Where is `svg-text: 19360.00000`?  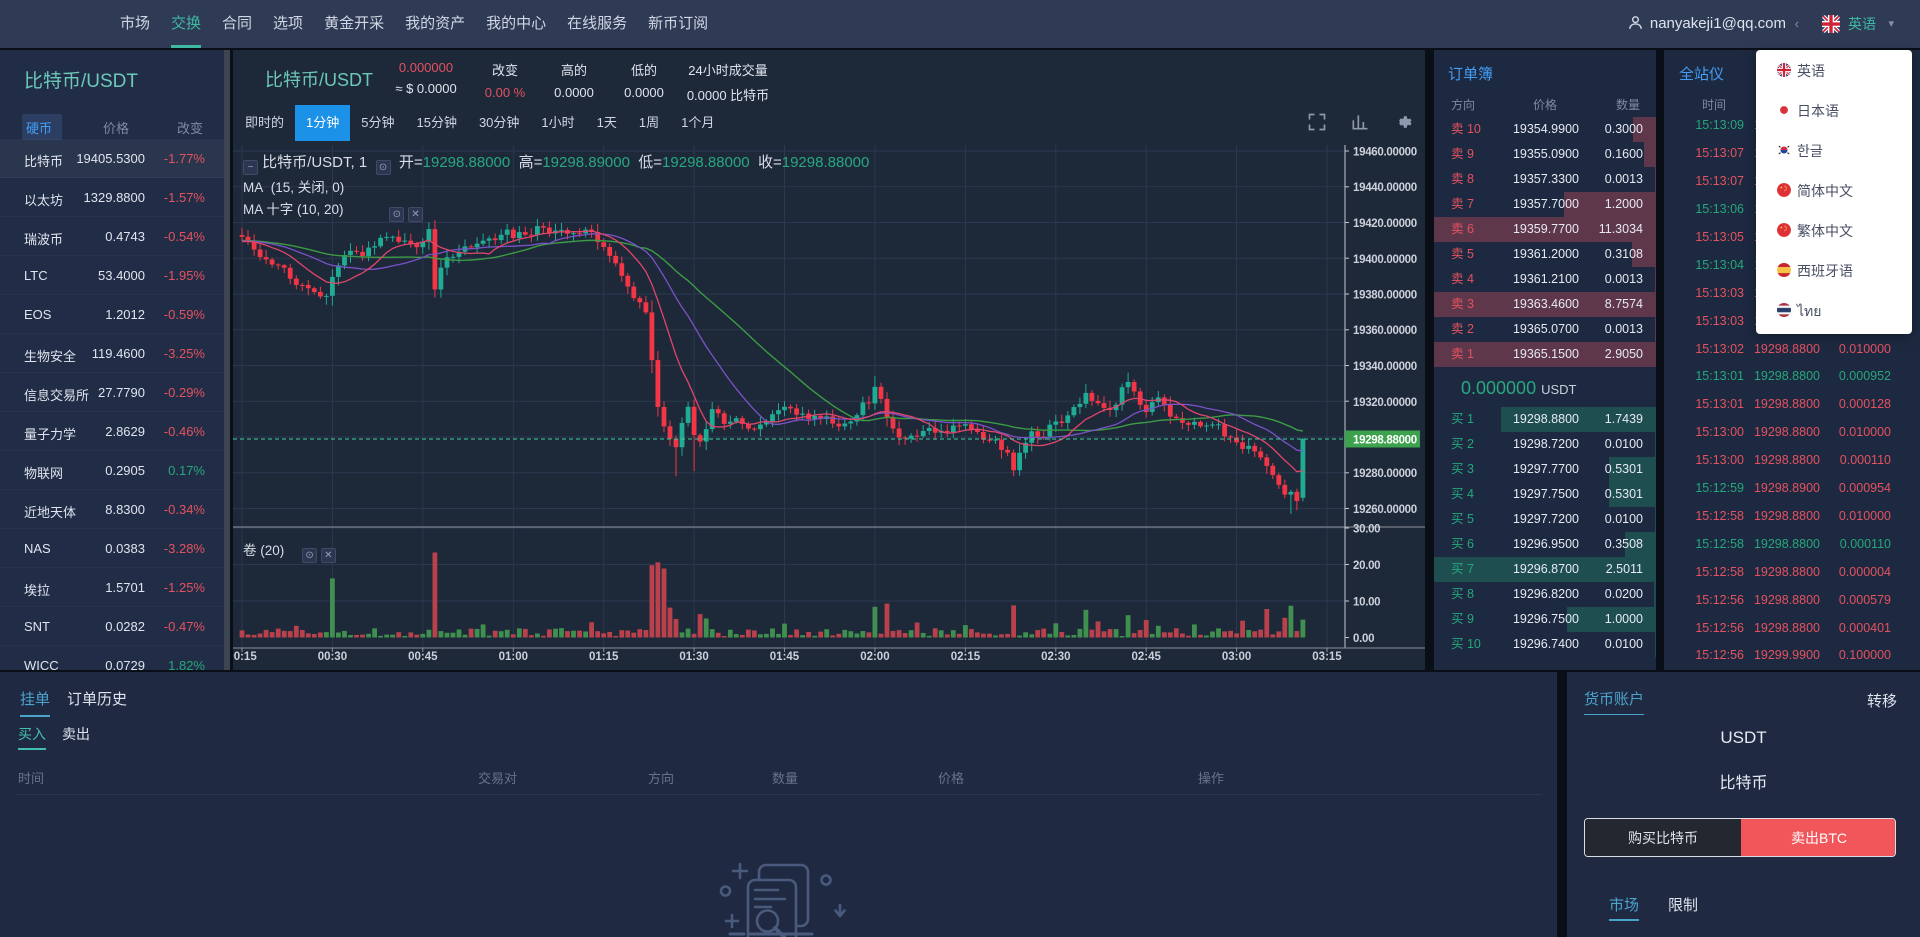 svg-text: 19360.00000 is located at coordinates (1385, 331).